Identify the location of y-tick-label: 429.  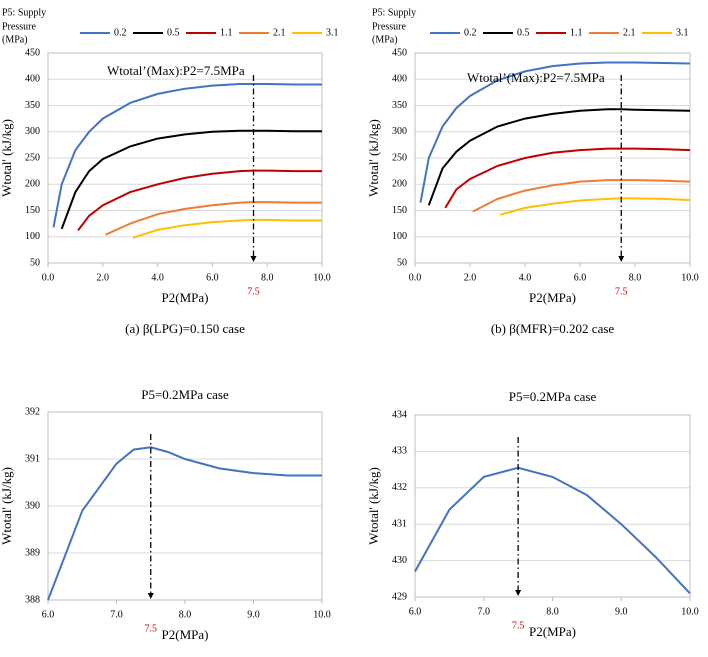
(399, 596).